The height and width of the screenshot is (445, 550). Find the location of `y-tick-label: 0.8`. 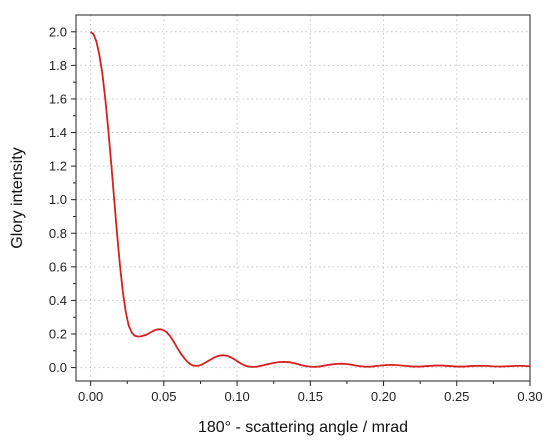

y-tick-label: 0.8 is located at coordinates (58, 233).